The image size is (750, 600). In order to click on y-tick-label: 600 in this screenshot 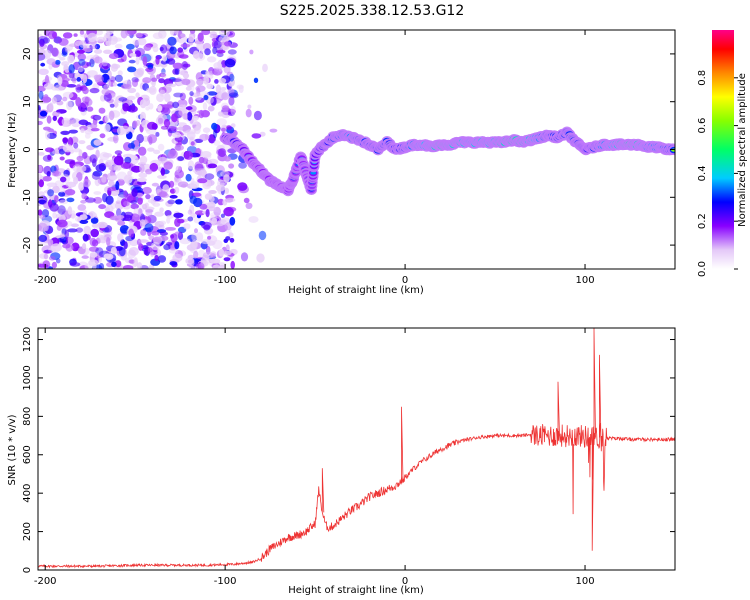, I will do `click(27, 454)`.